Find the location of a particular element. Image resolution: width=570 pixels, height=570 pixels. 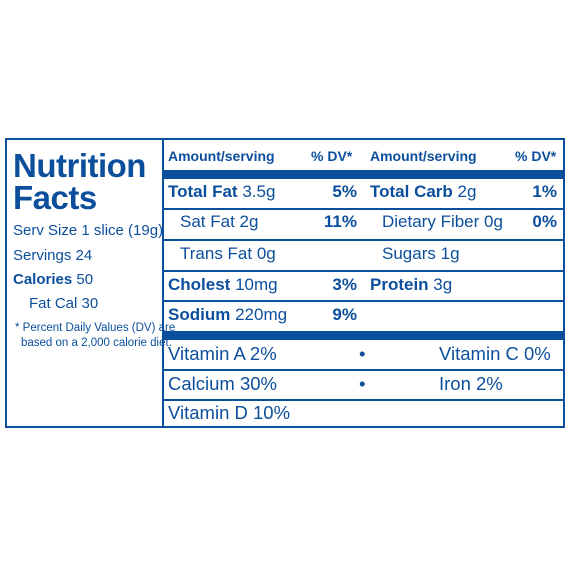

row-dietary-fiber: Dietary Fiber 0g is located at coordinates (442, 222).